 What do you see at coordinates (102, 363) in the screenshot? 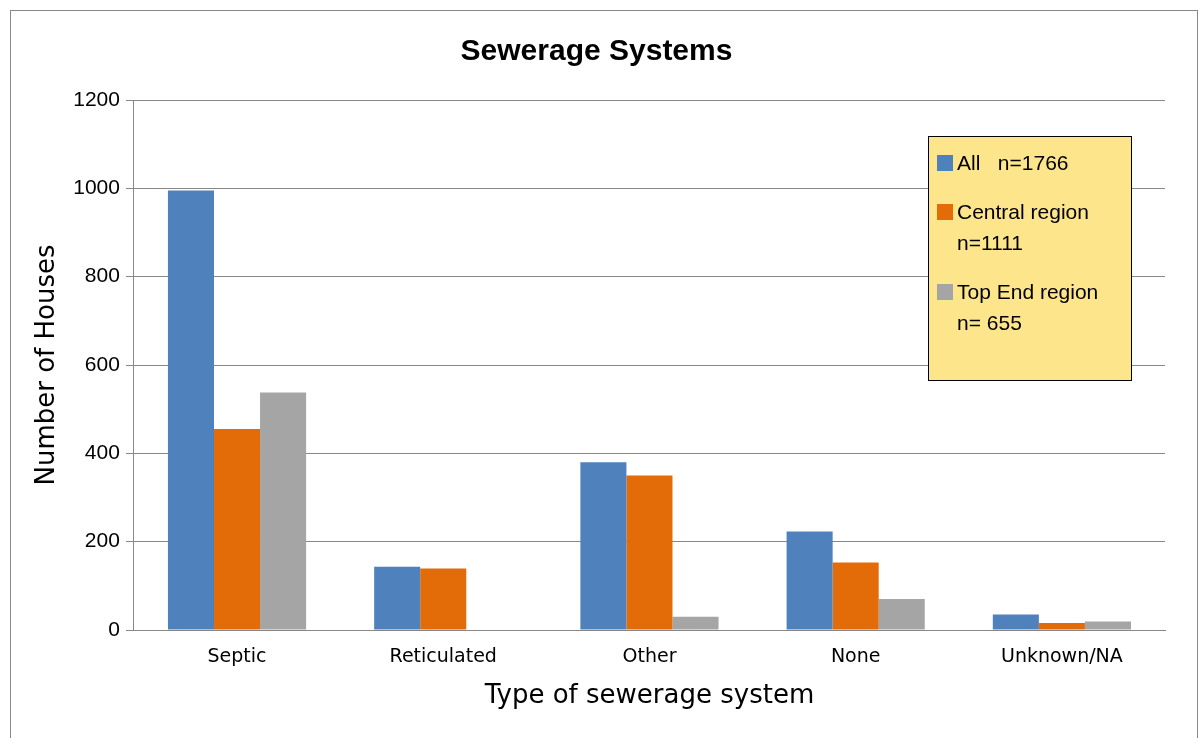
I see `y-tick-label: 600` at bounding box center [102, 363].